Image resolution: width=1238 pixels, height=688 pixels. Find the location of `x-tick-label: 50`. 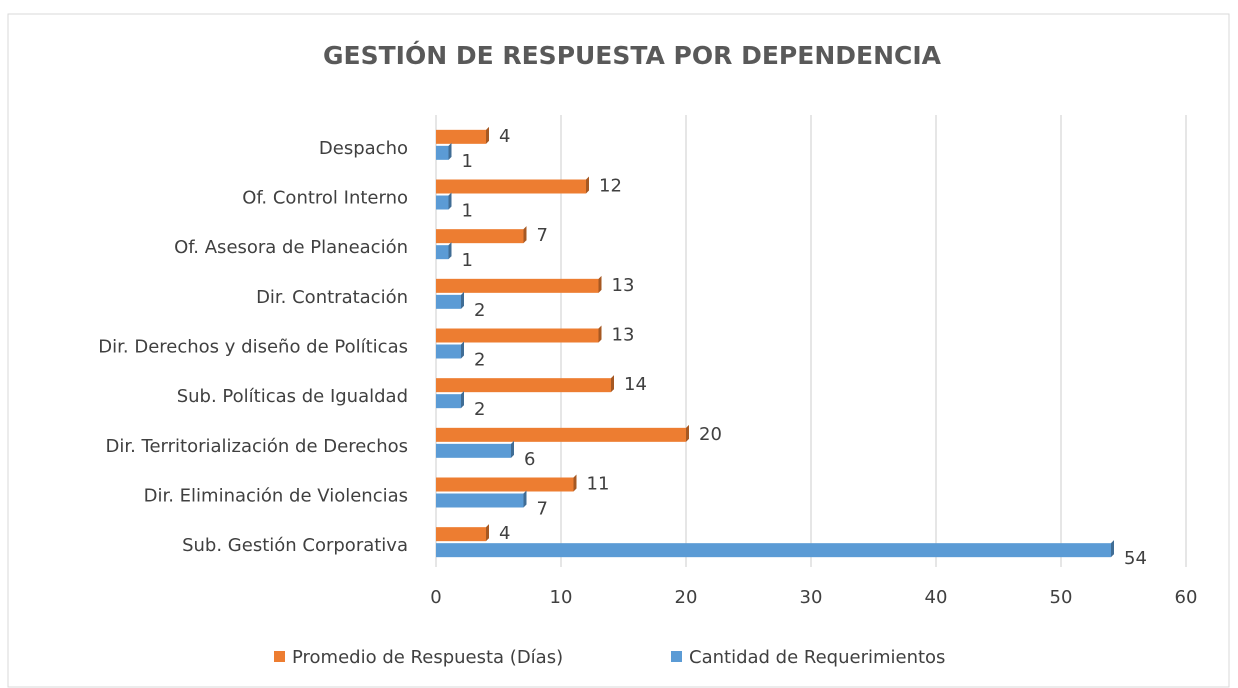

x-tick-label: 50 is located at coordinates (1061, 597).